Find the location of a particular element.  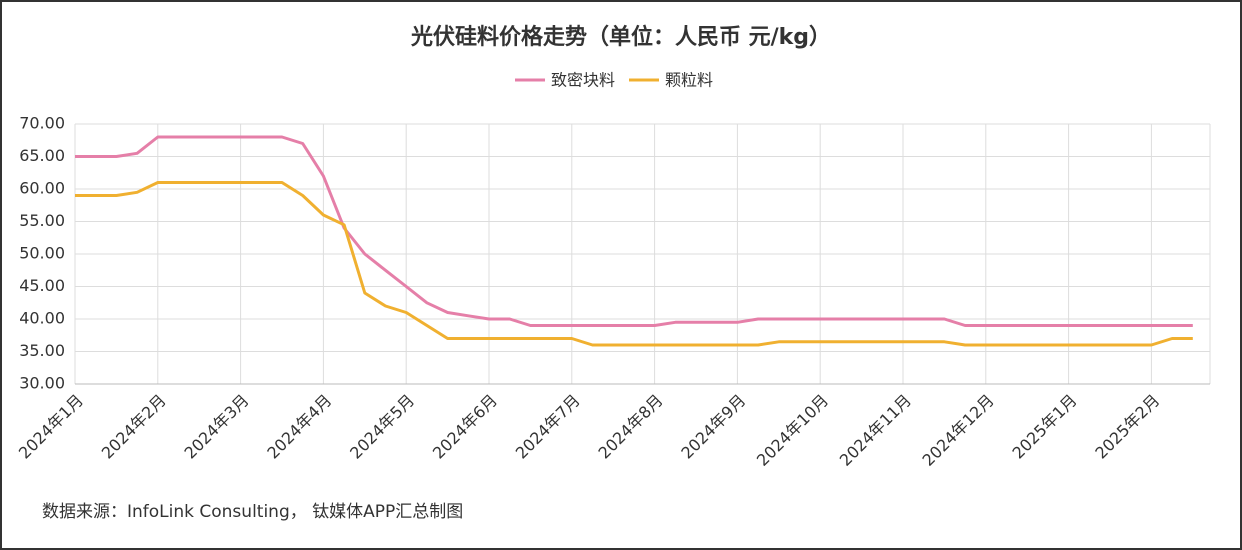

y-tick-label: 60.00 is located at coordinates (42, 188).